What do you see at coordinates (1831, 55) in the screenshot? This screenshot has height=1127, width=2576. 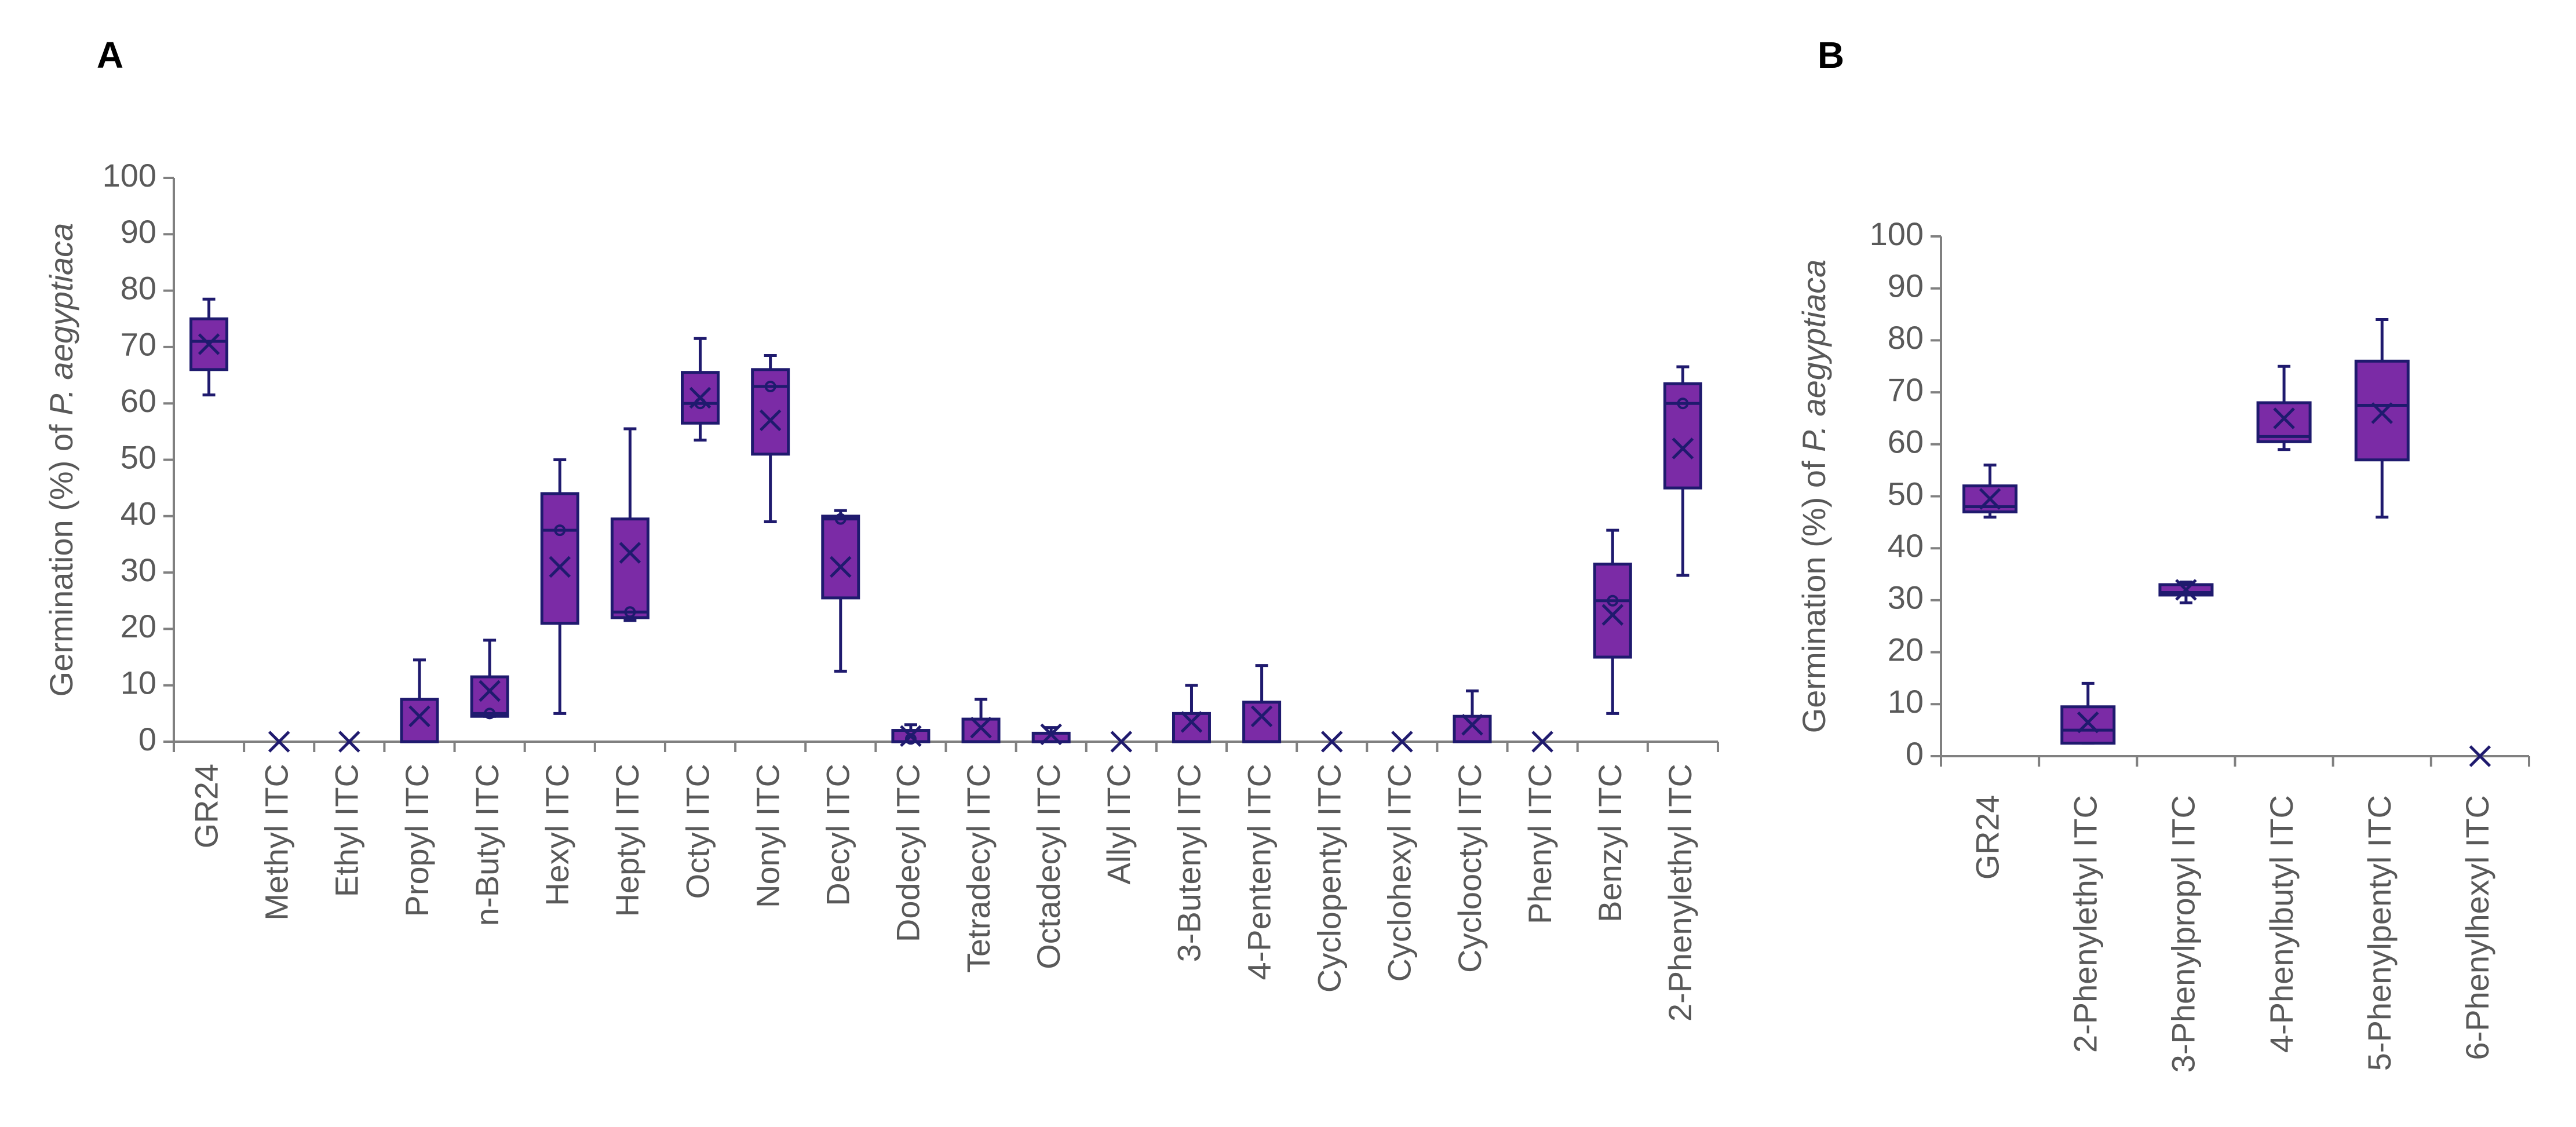 I see `panel-label: B` at bounding box center [1831, 55].